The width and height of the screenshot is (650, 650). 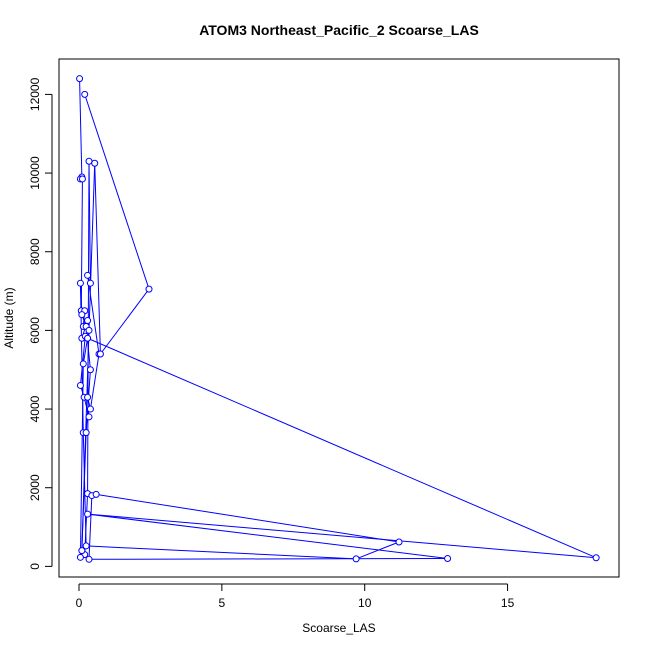 I want to click on chart-title: ATOM3 Northeast_Pacific_2 Scoarse_LAS, so click(x=339, y=30).